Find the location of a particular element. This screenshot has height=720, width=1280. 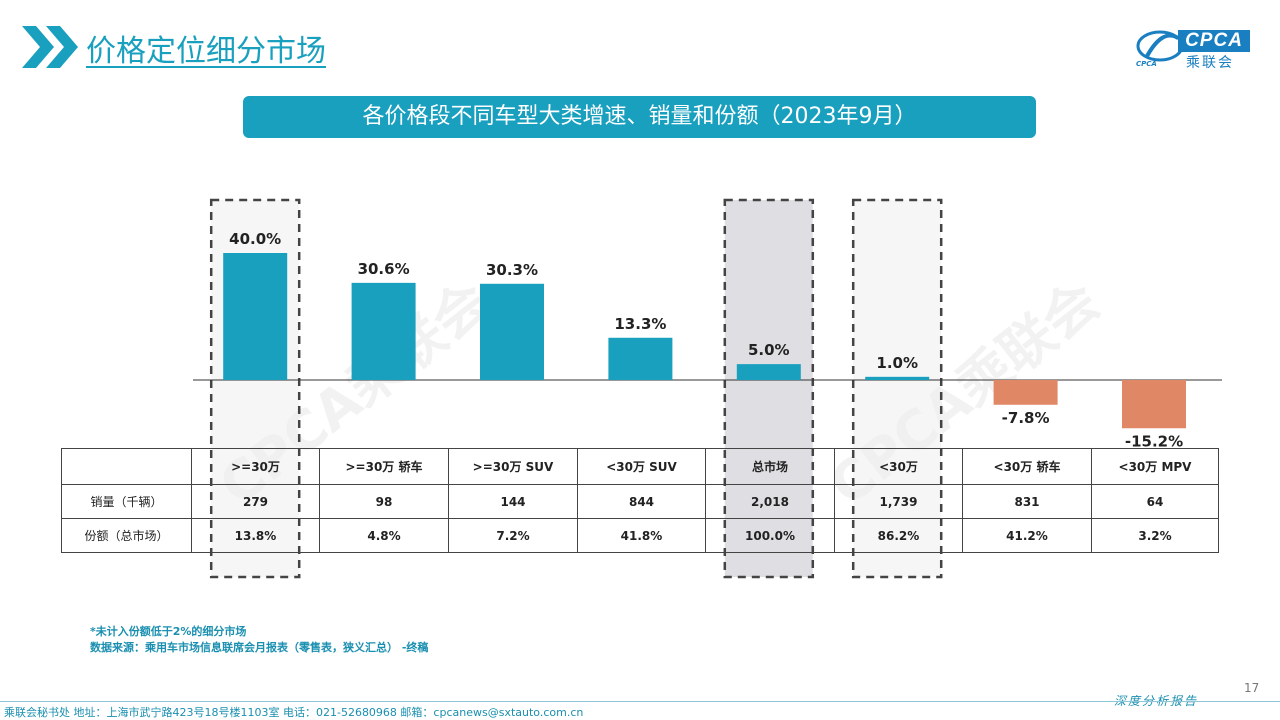

source-line: 数据来源：乘用车市场信息联席会月报表（零售表，狭义汇总） -终稿 is located at coordinates (259, 647).